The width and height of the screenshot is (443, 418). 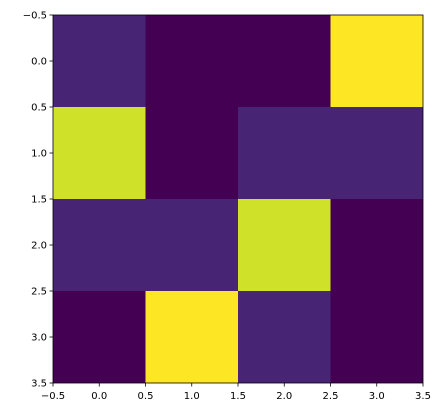 What do you see at coordinates (39, 246) in the screenshot?
I see `y-tick-label: 2.0` at bounding box center [39, 246].